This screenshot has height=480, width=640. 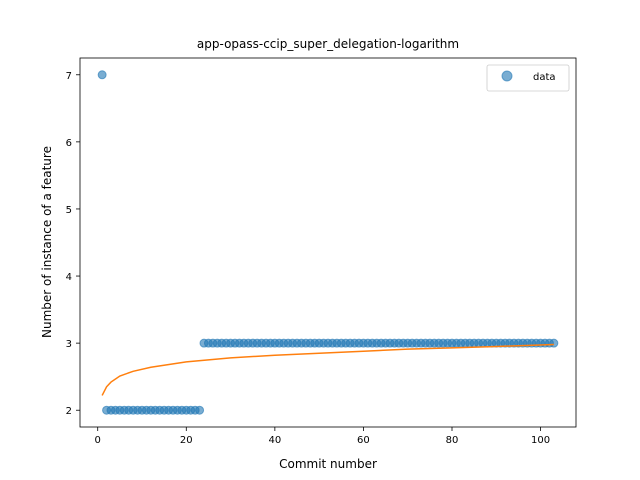 I want to click on legend: data, so click(x=528, y=78).